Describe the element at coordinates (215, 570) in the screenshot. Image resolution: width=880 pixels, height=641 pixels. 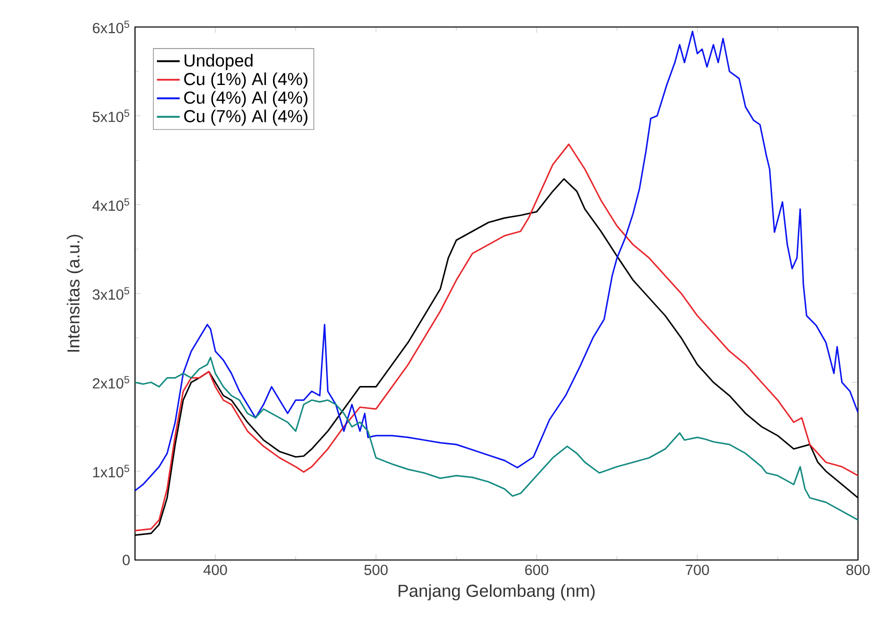
I see `x-tick-label: 400` at that location.